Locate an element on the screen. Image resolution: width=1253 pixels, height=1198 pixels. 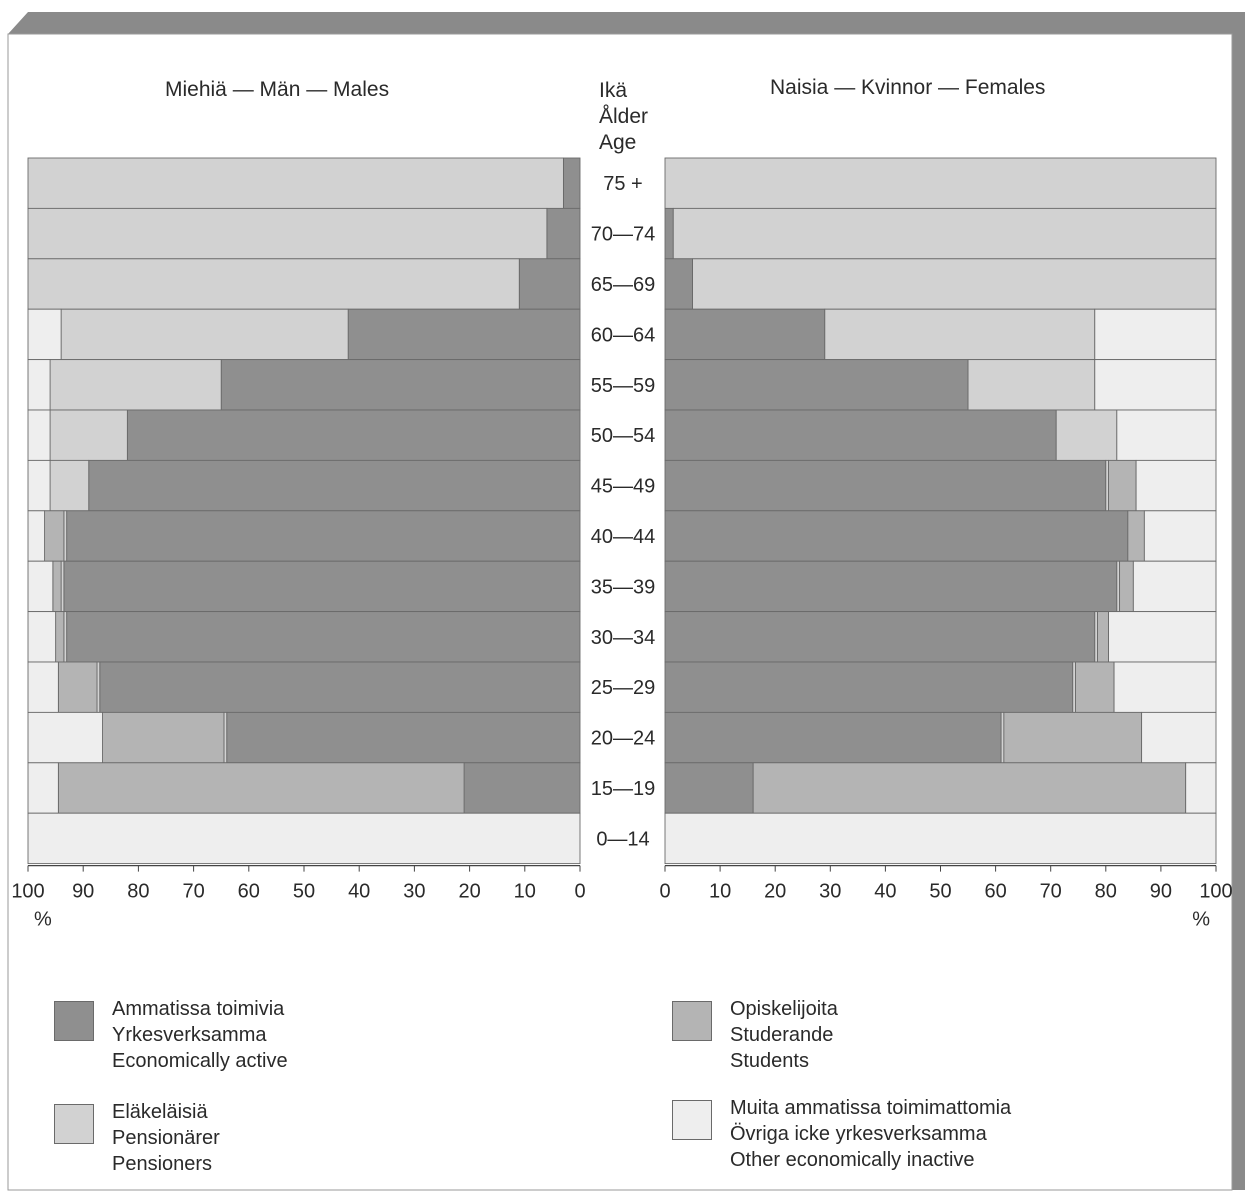
age-axis-title: Ikä Ålder Age is located at coordinates (623, 117).